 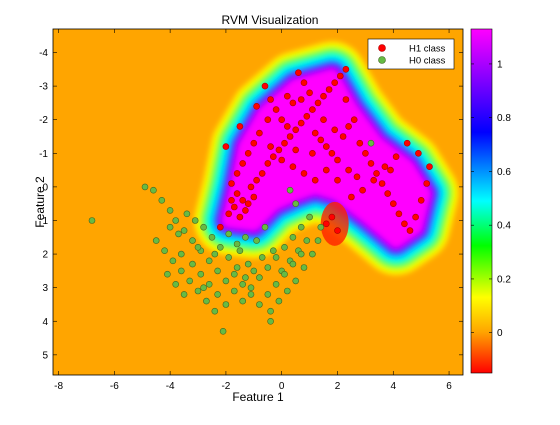 What do you see at coordinates (58, 386) in the screenshot?
I see `x-tick-label: -8` at bounding box center [58, 386].